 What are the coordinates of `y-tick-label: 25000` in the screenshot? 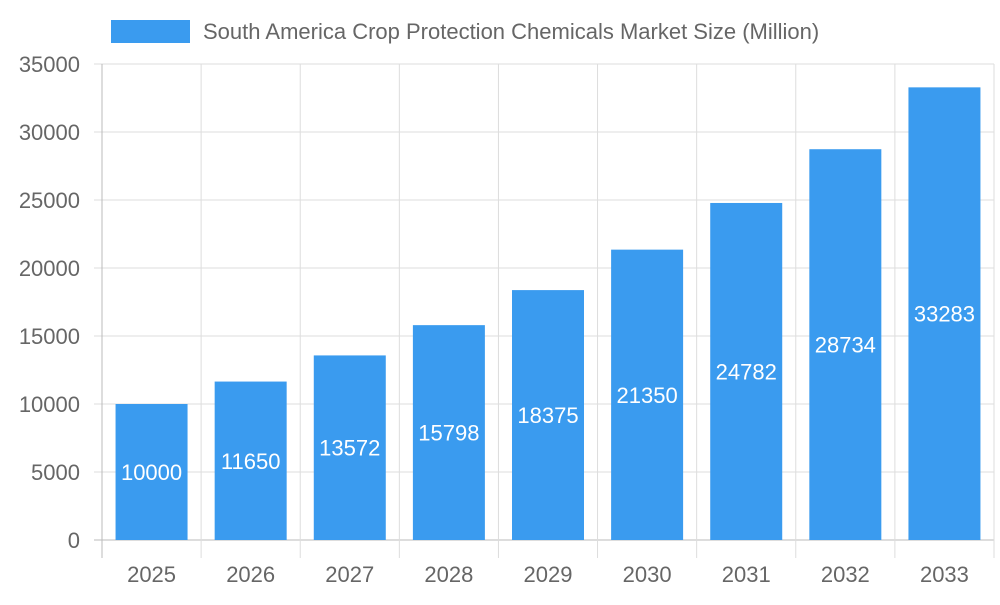 It's located at (49, 200).